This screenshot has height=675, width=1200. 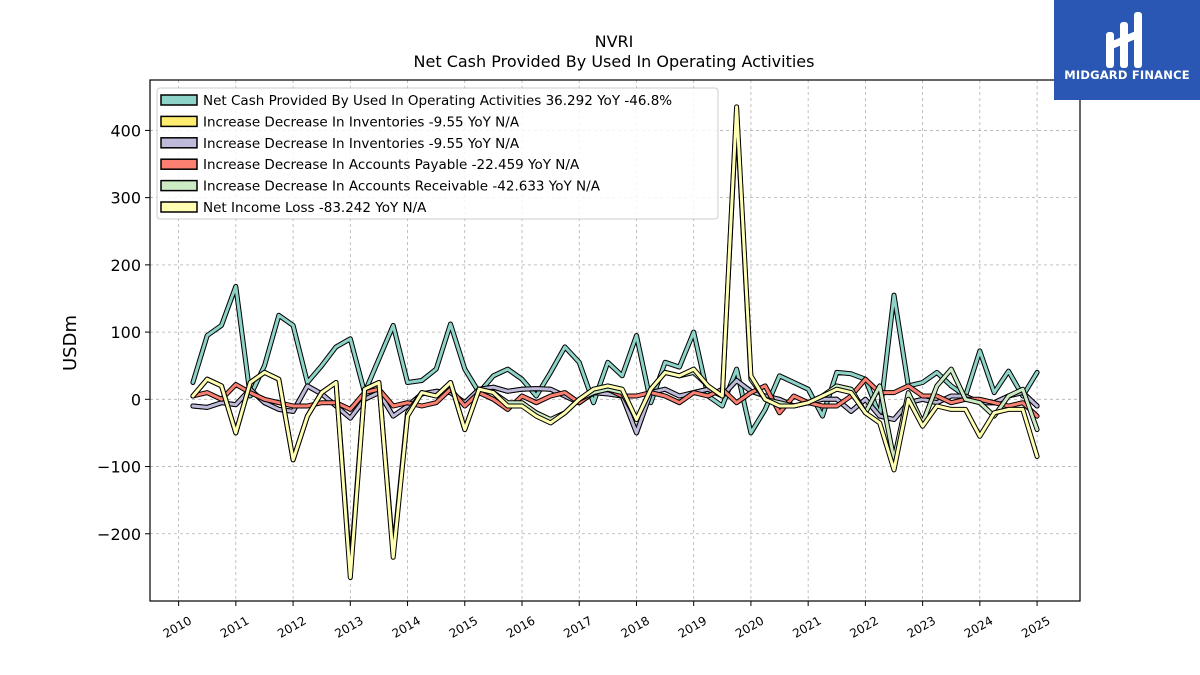 I want to click on x-tick-label: 2024, so click(x=978, y=626).